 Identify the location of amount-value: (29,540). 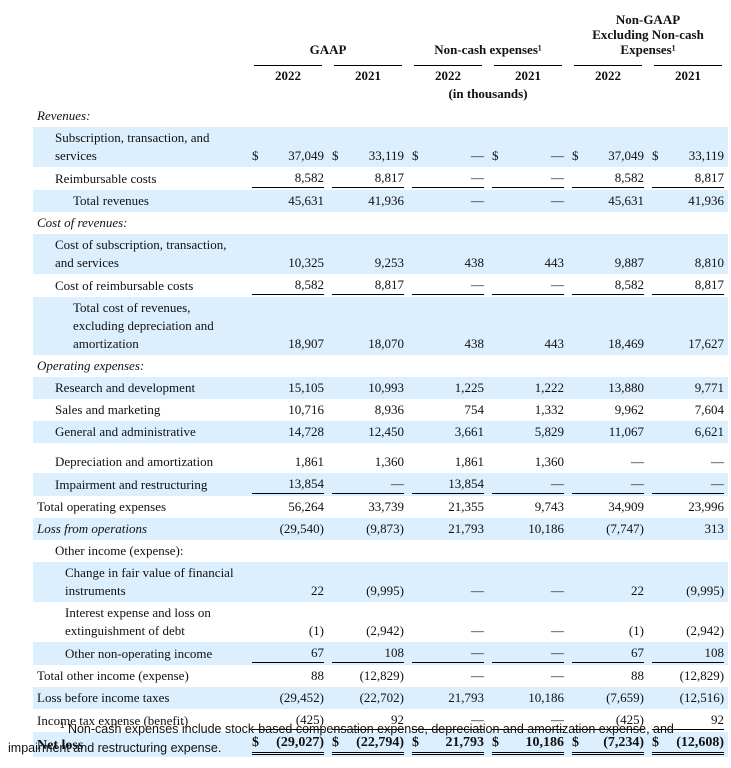
(301, 528).